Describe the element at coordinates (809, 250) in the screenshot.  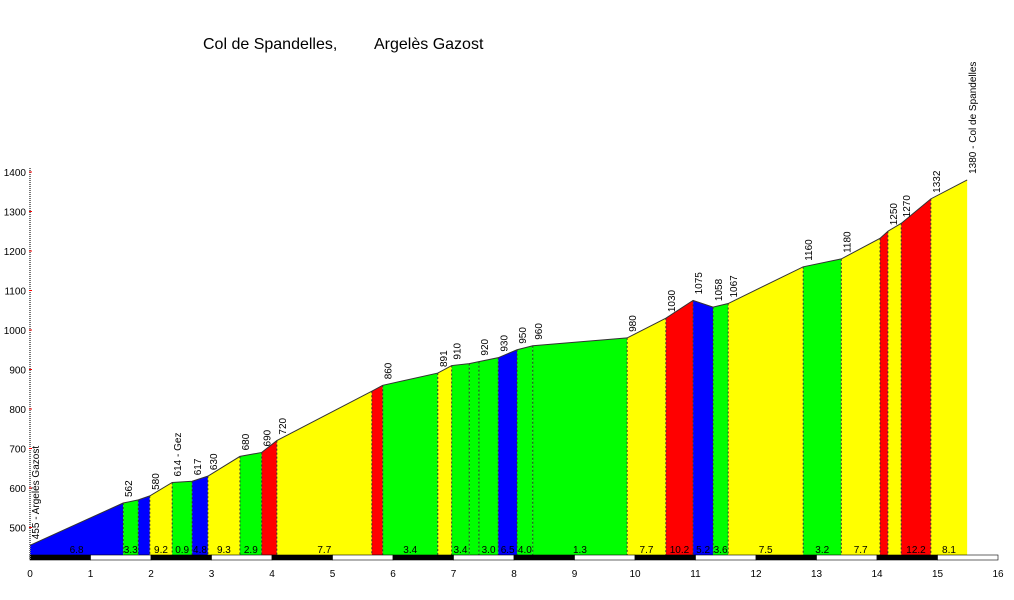
I see `point-elevation-label: 1160` at that location.